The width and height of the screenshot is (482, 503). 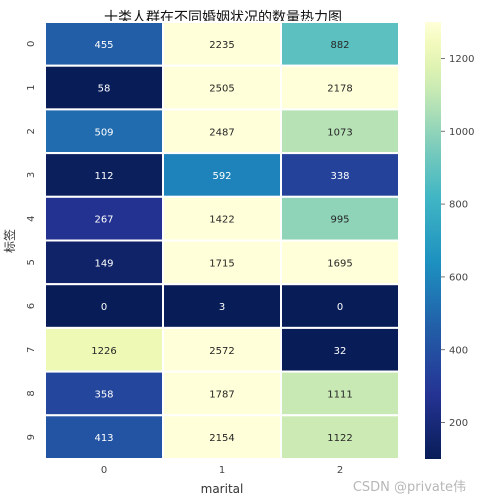 I want to click on x-tick-label: 2, so click(x=340, y=470).